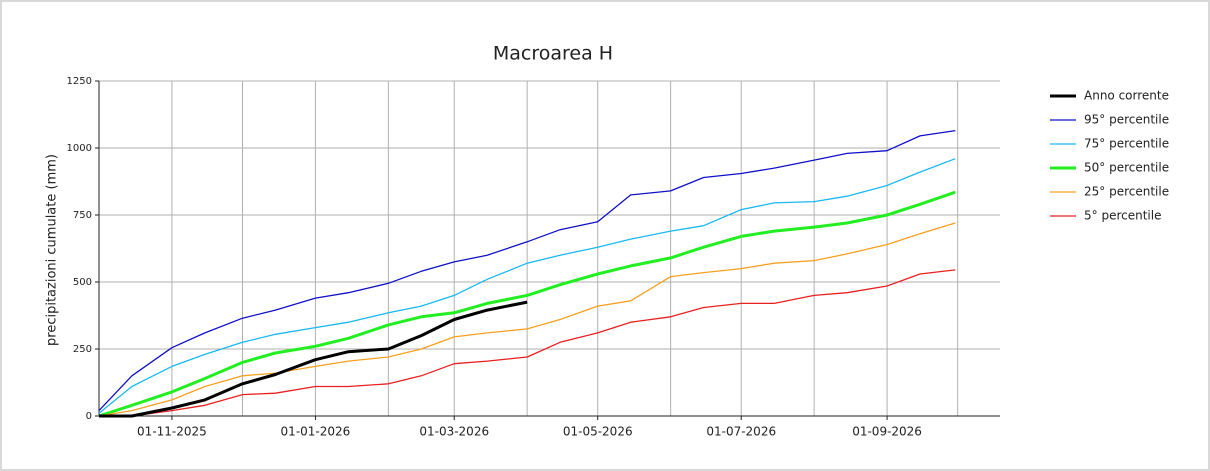 The image size is (1210, 471). Describe the element at coordinates (89, 416) in the screenshot. I see `y-tick-label: 0` at that location.